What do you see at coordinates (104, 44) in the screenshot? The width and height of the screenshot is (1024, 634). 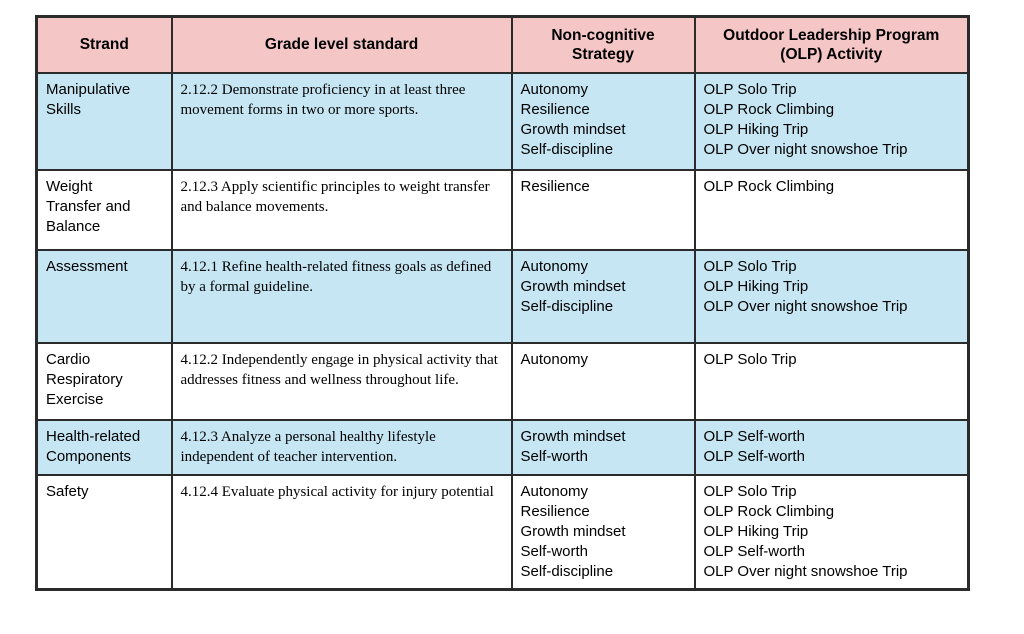 I see `col-header-strand: Strand` at bounding box center [104, 44].